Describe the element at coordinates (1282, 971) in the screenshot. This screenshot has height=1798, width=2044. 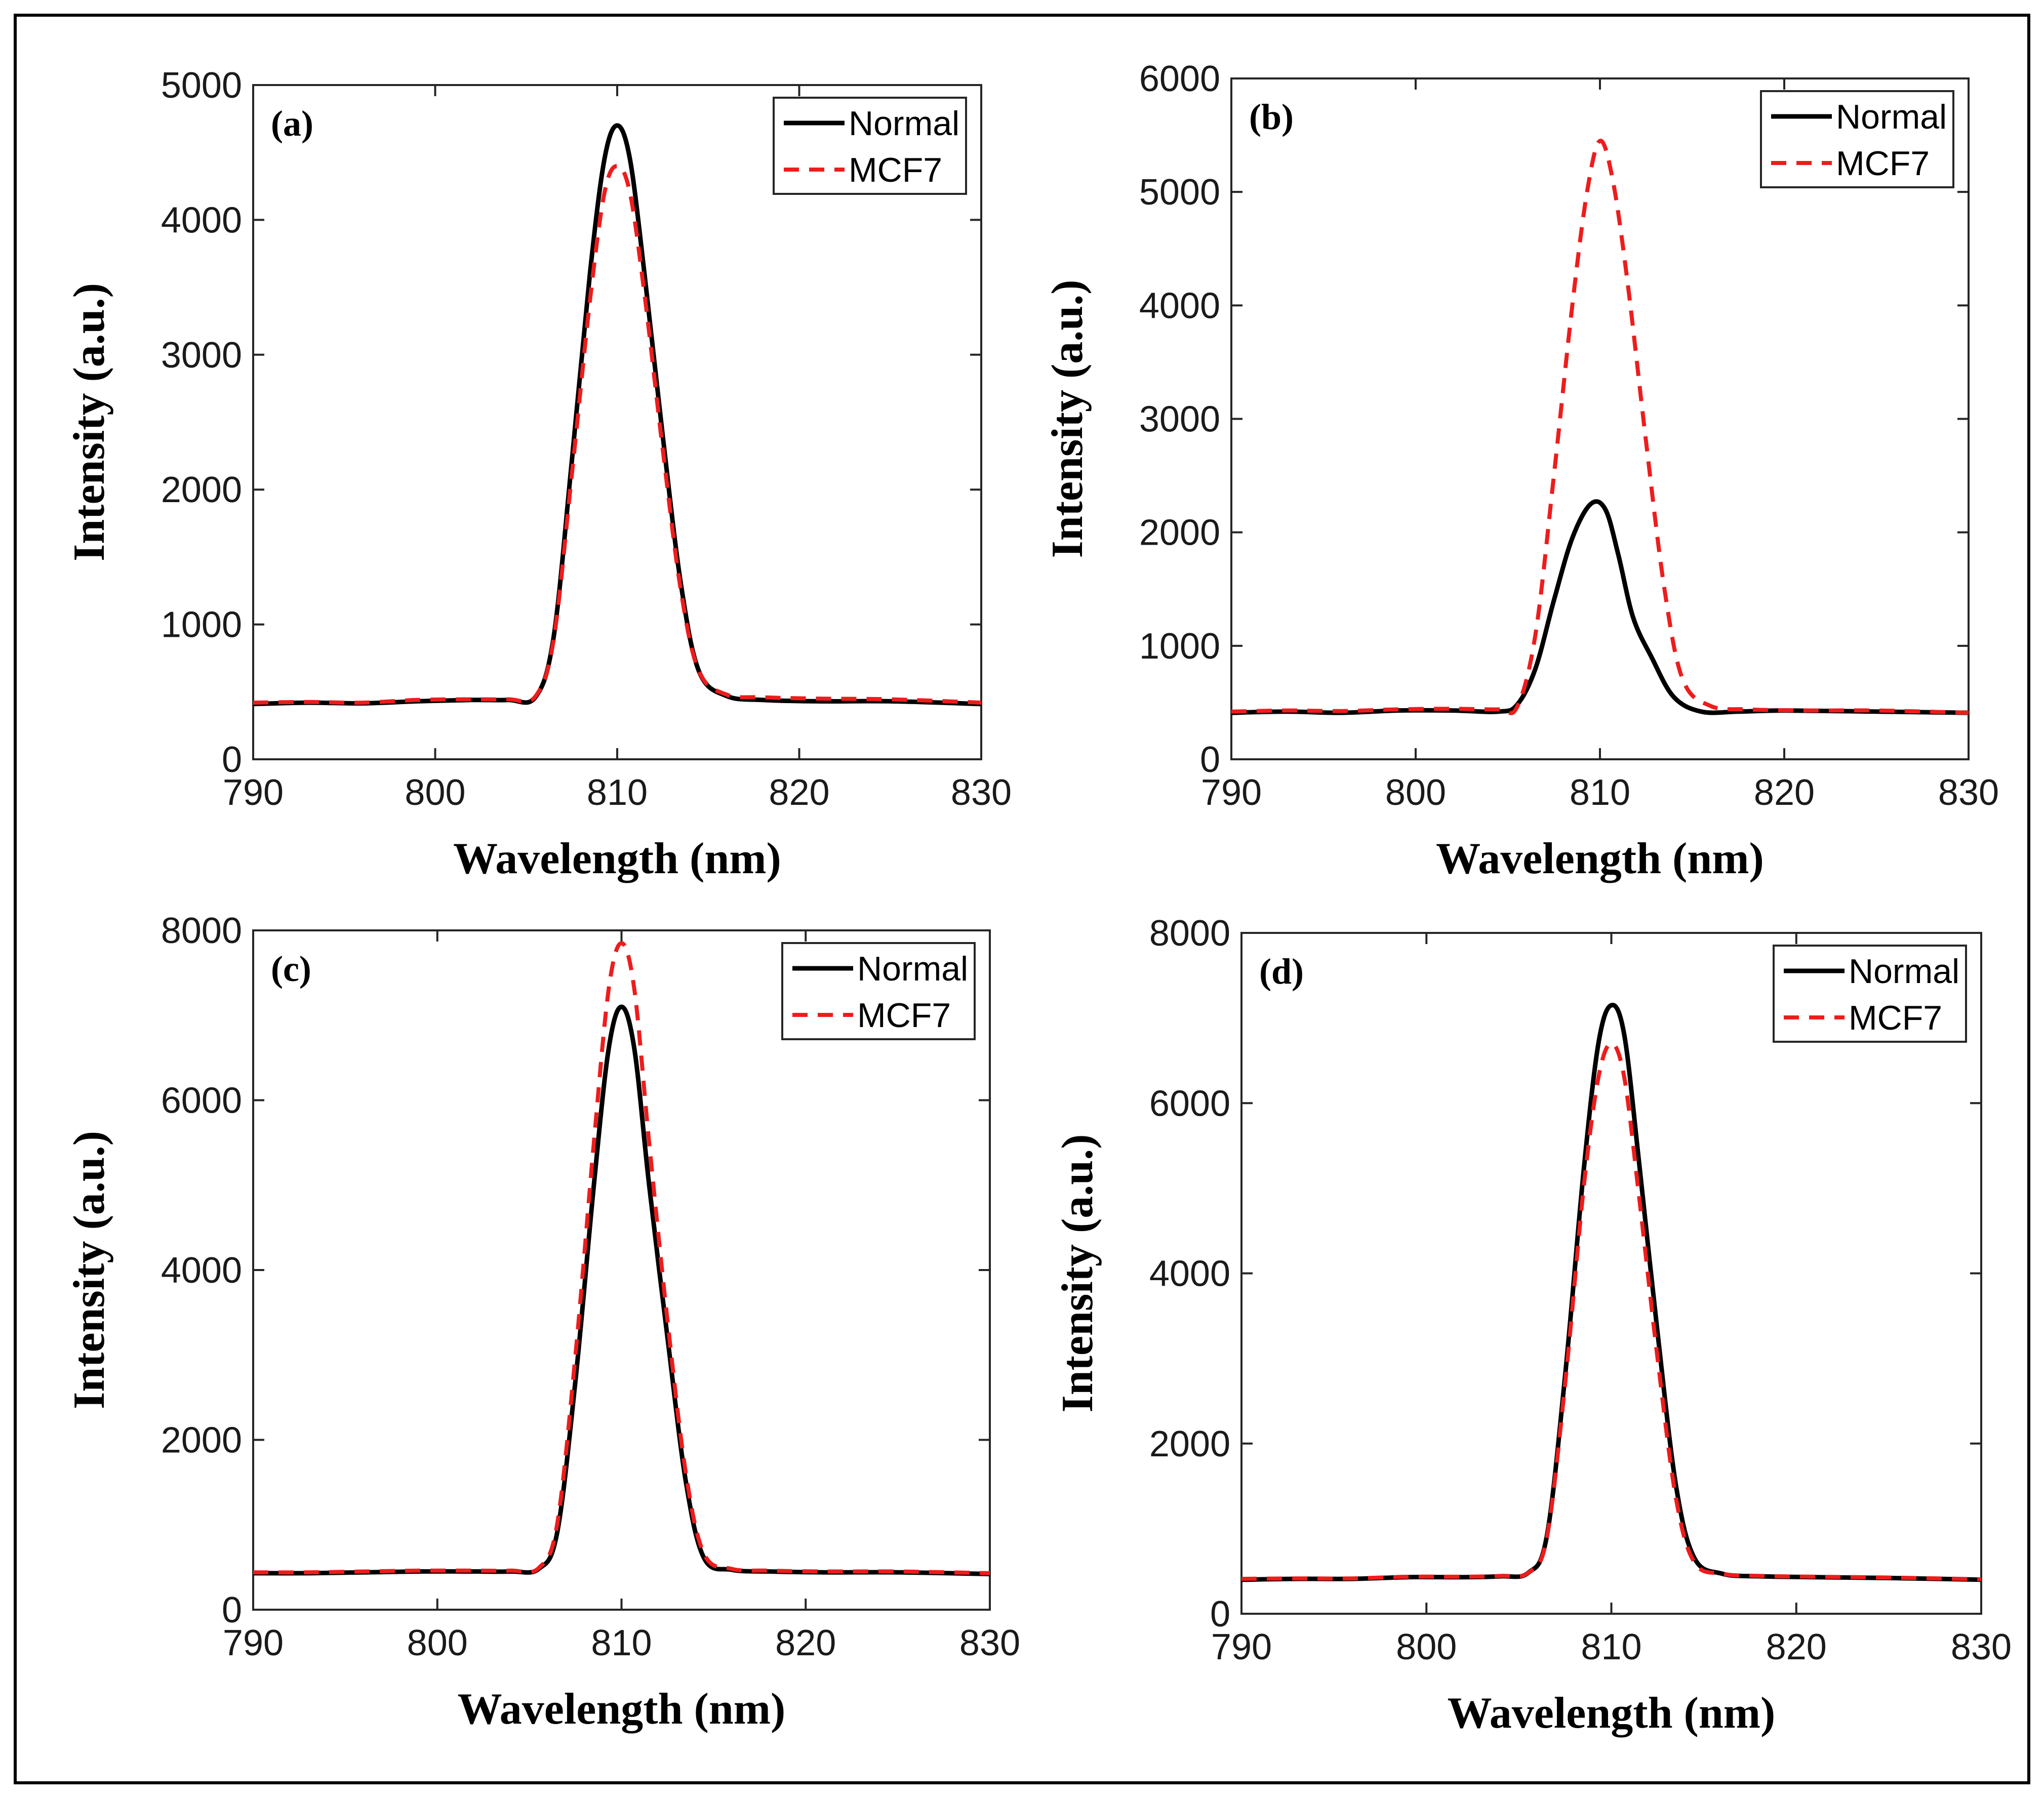
I see `panel-label: (d)` at that location.